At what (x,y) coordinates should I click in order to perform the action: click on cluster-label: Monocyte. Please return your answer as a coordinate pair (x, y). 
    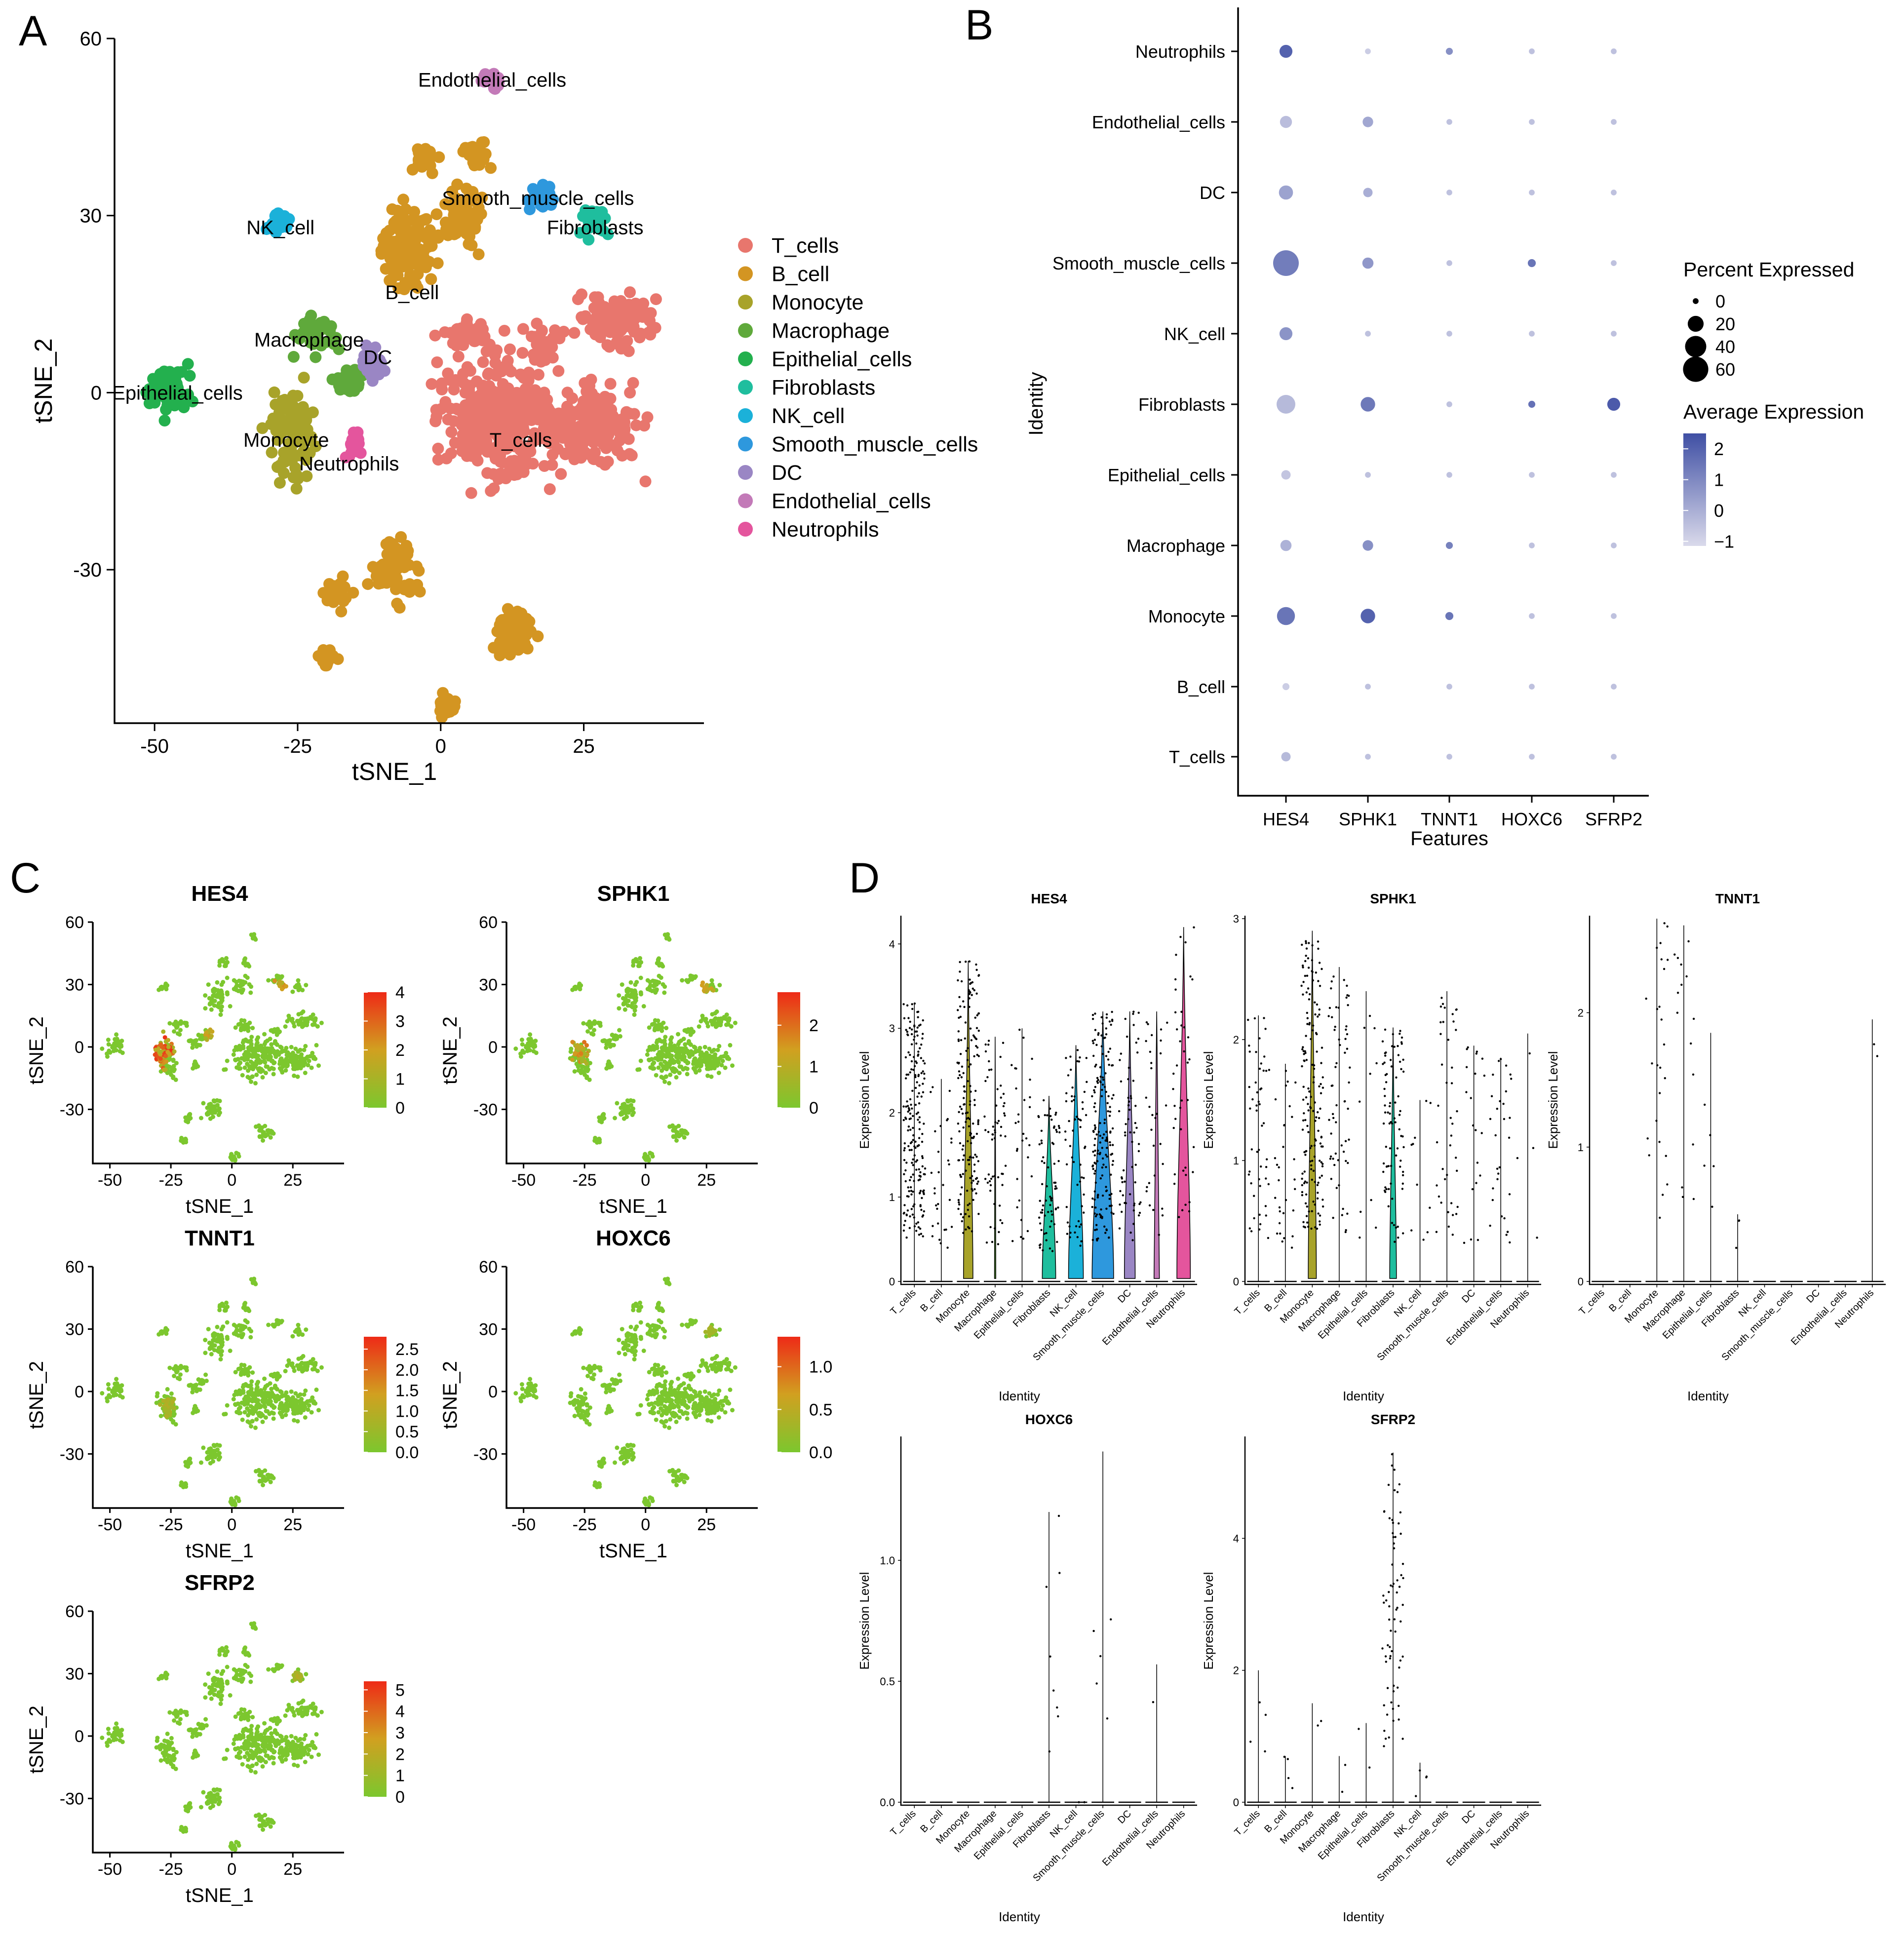
    Looking at the image, I should click on (286, 440).